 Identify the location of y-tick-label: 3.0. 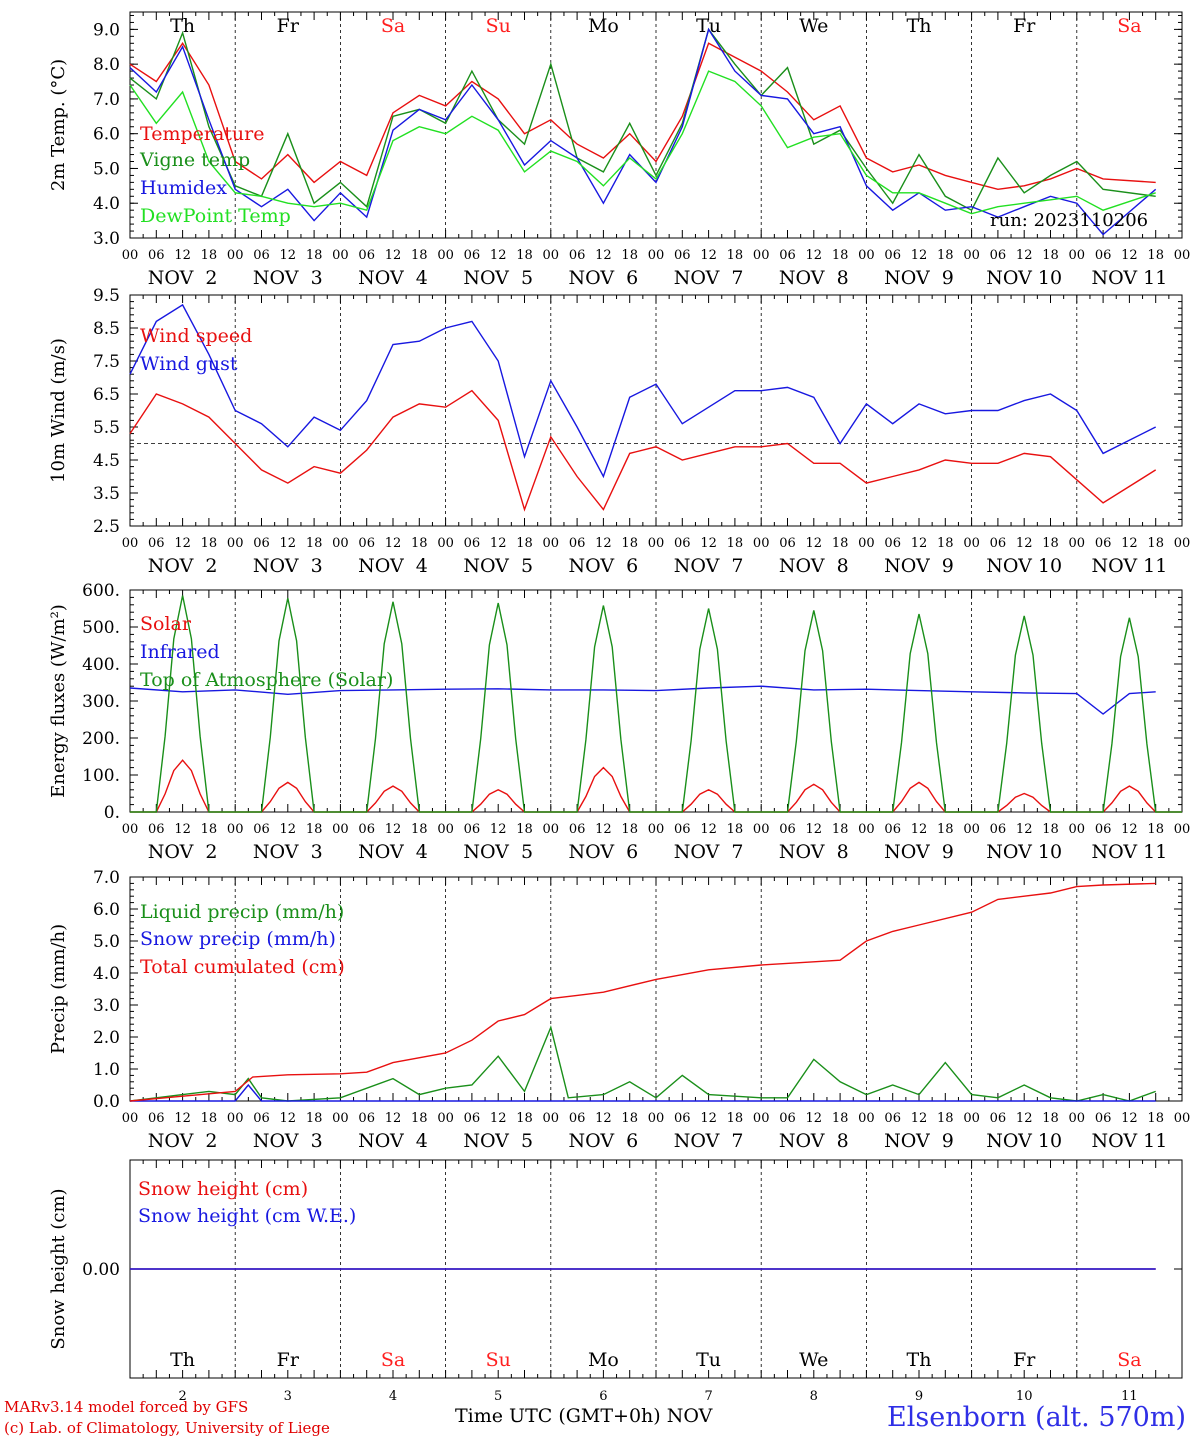
(106, 239).